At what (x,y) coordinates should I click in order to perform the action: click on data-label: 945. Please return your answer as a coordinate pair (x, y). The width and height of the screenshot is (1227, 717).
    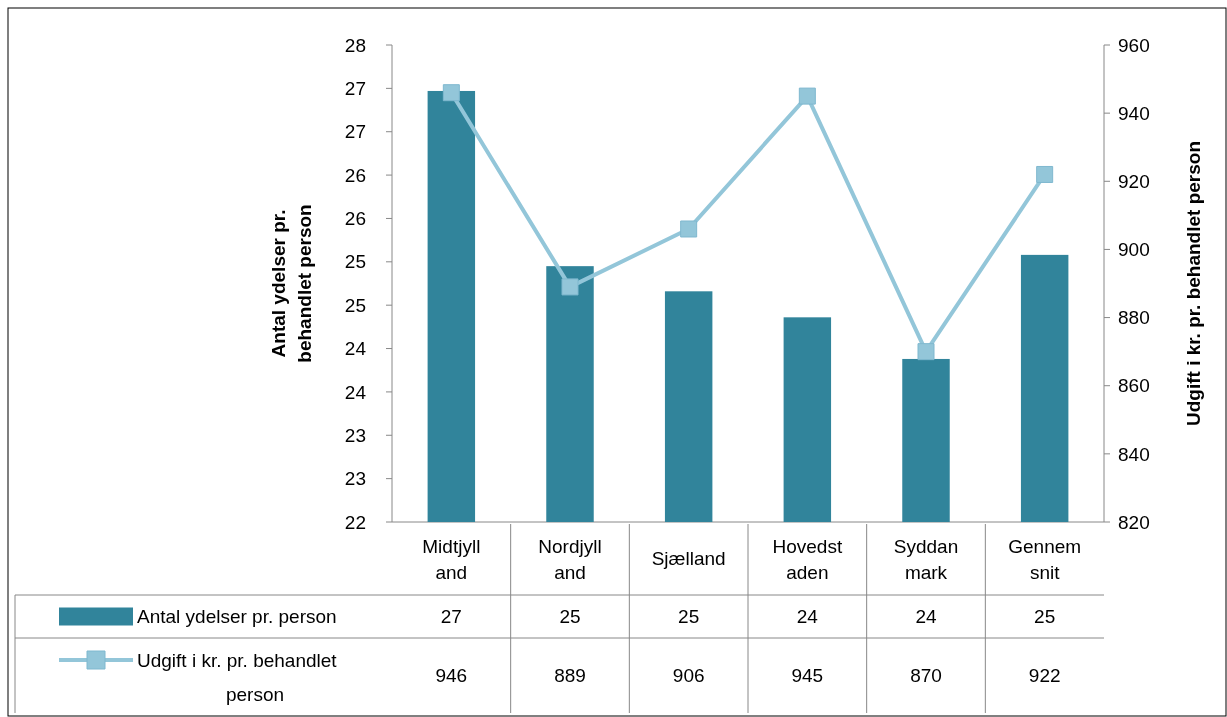
    Looking at the image, I should click on (807, 675).